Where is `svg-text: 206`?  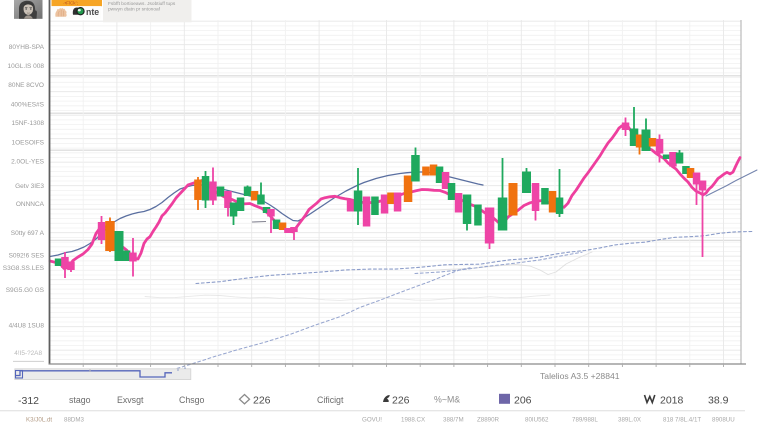
svg-text: 206 is located at coordinates (523, 401).